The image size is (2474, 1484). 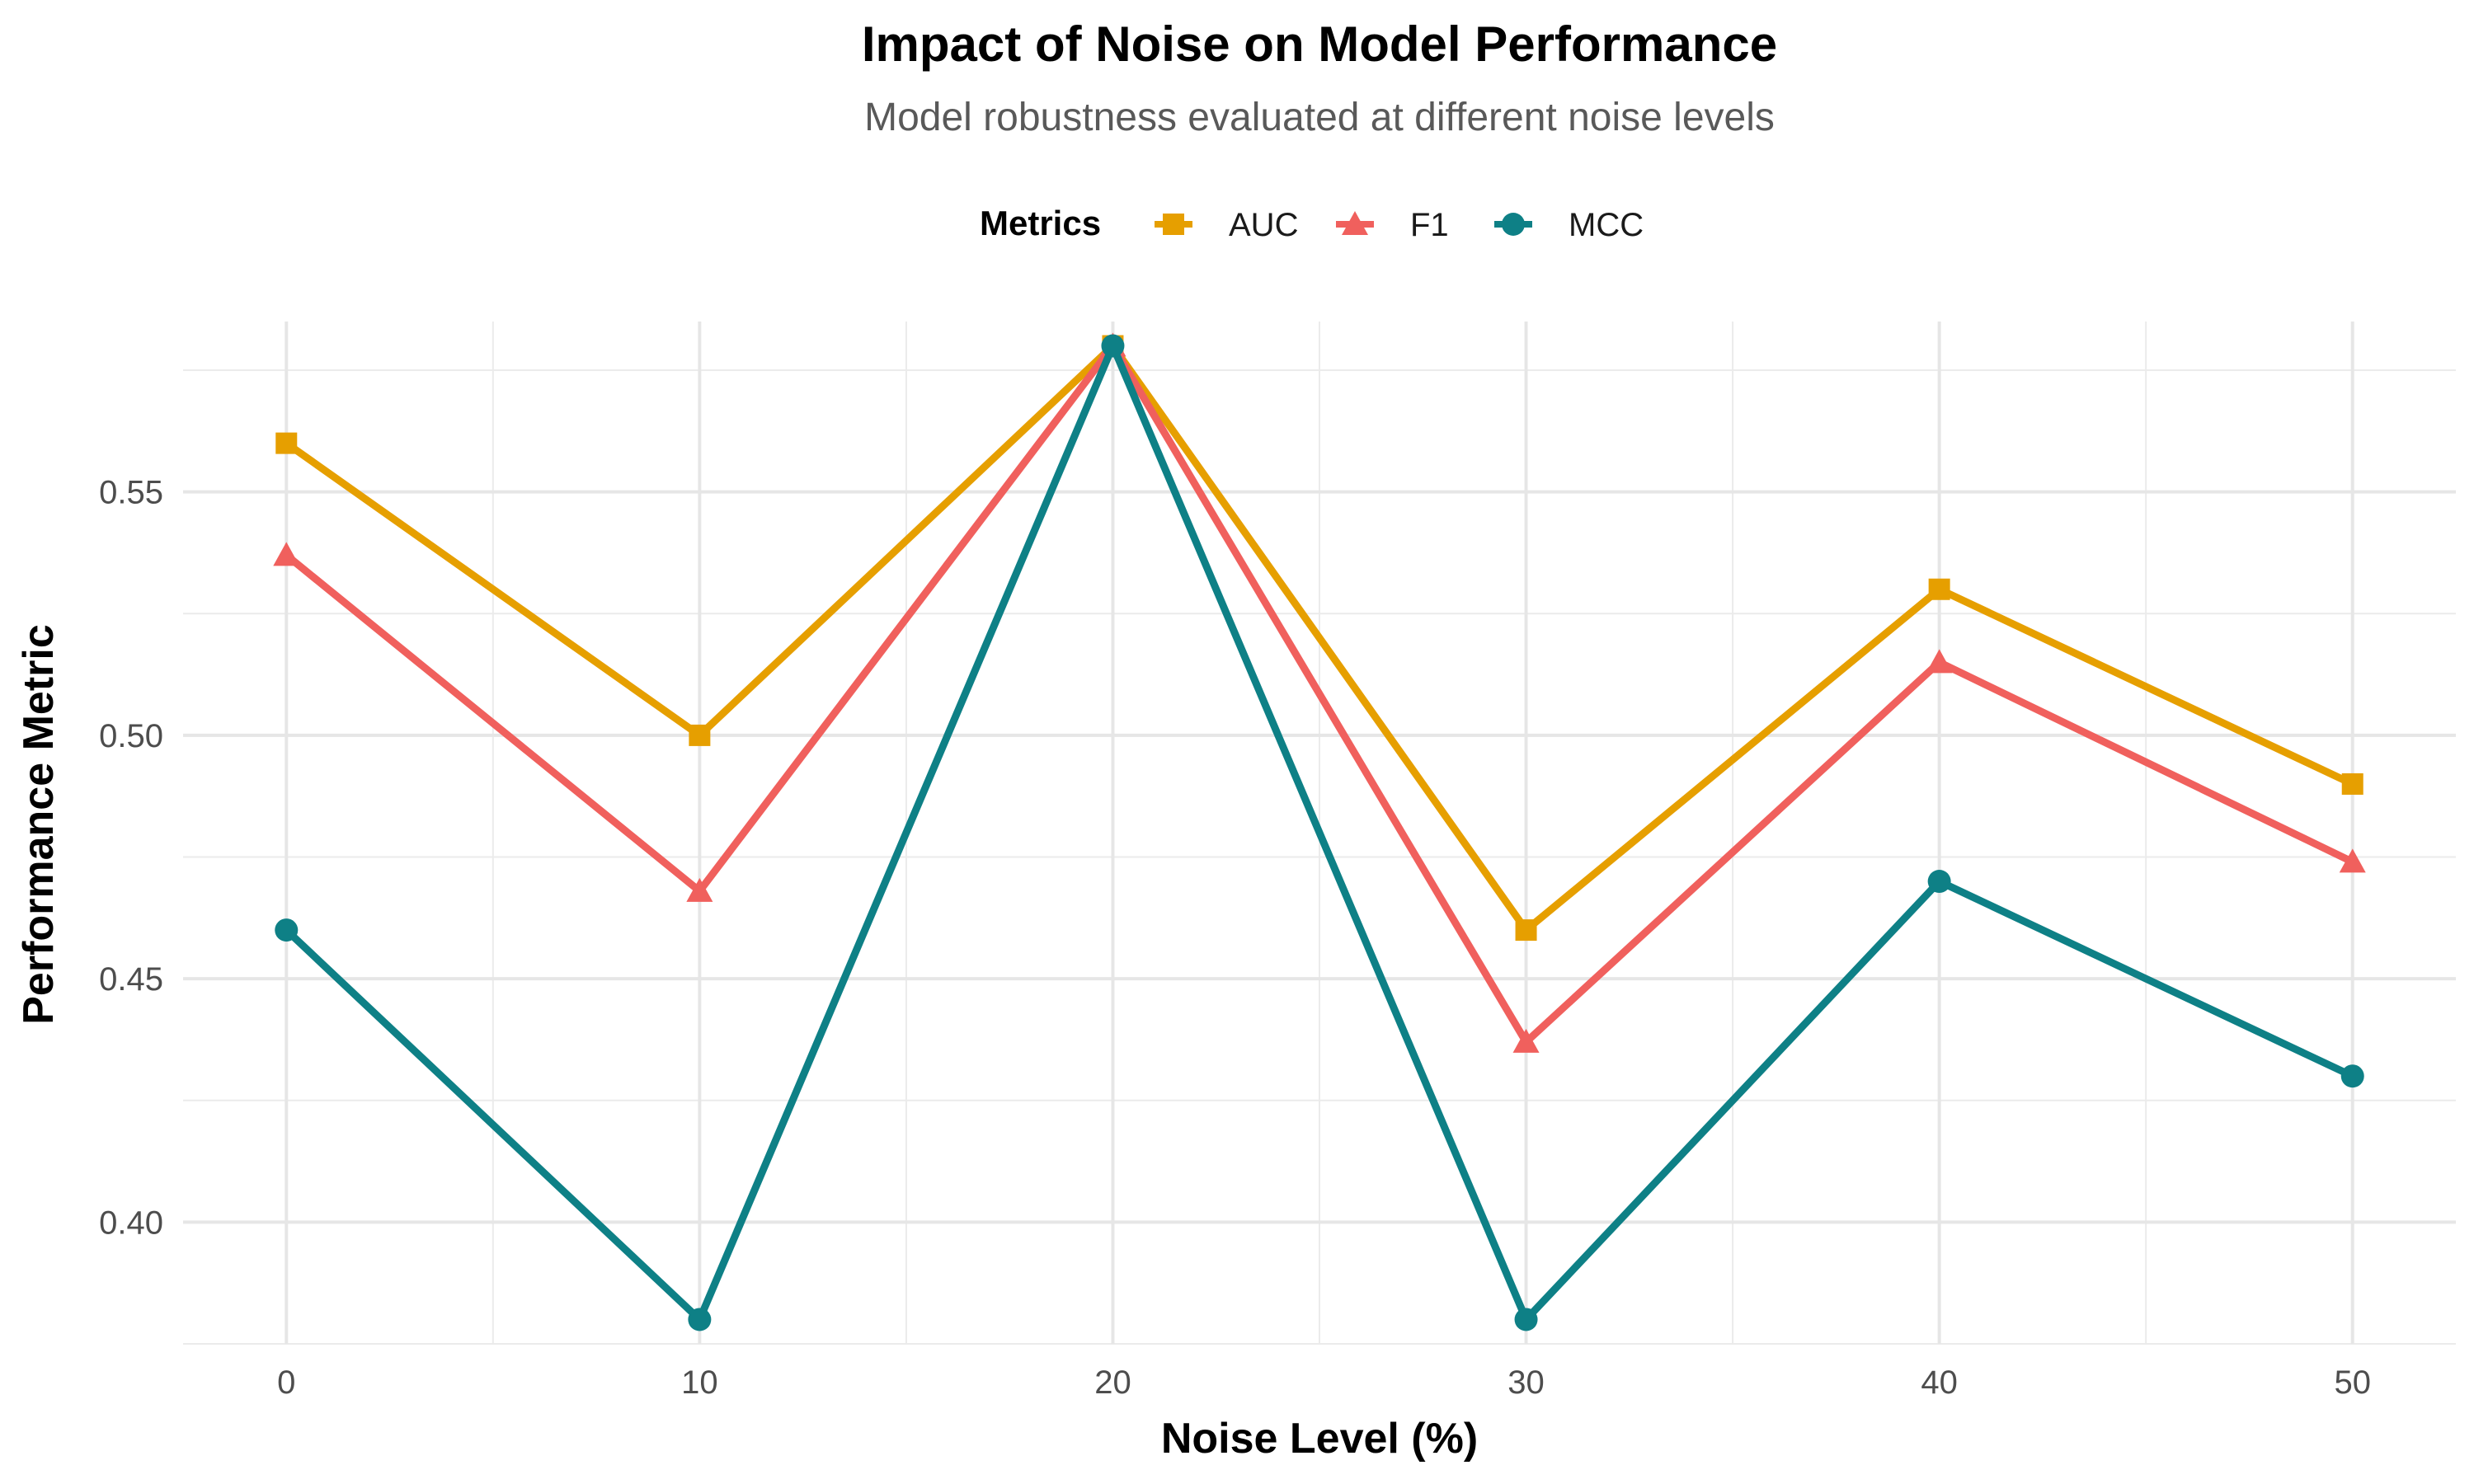 I want to click on x-axis-title: Noise Level (%), so click(x=1319, y=1439).